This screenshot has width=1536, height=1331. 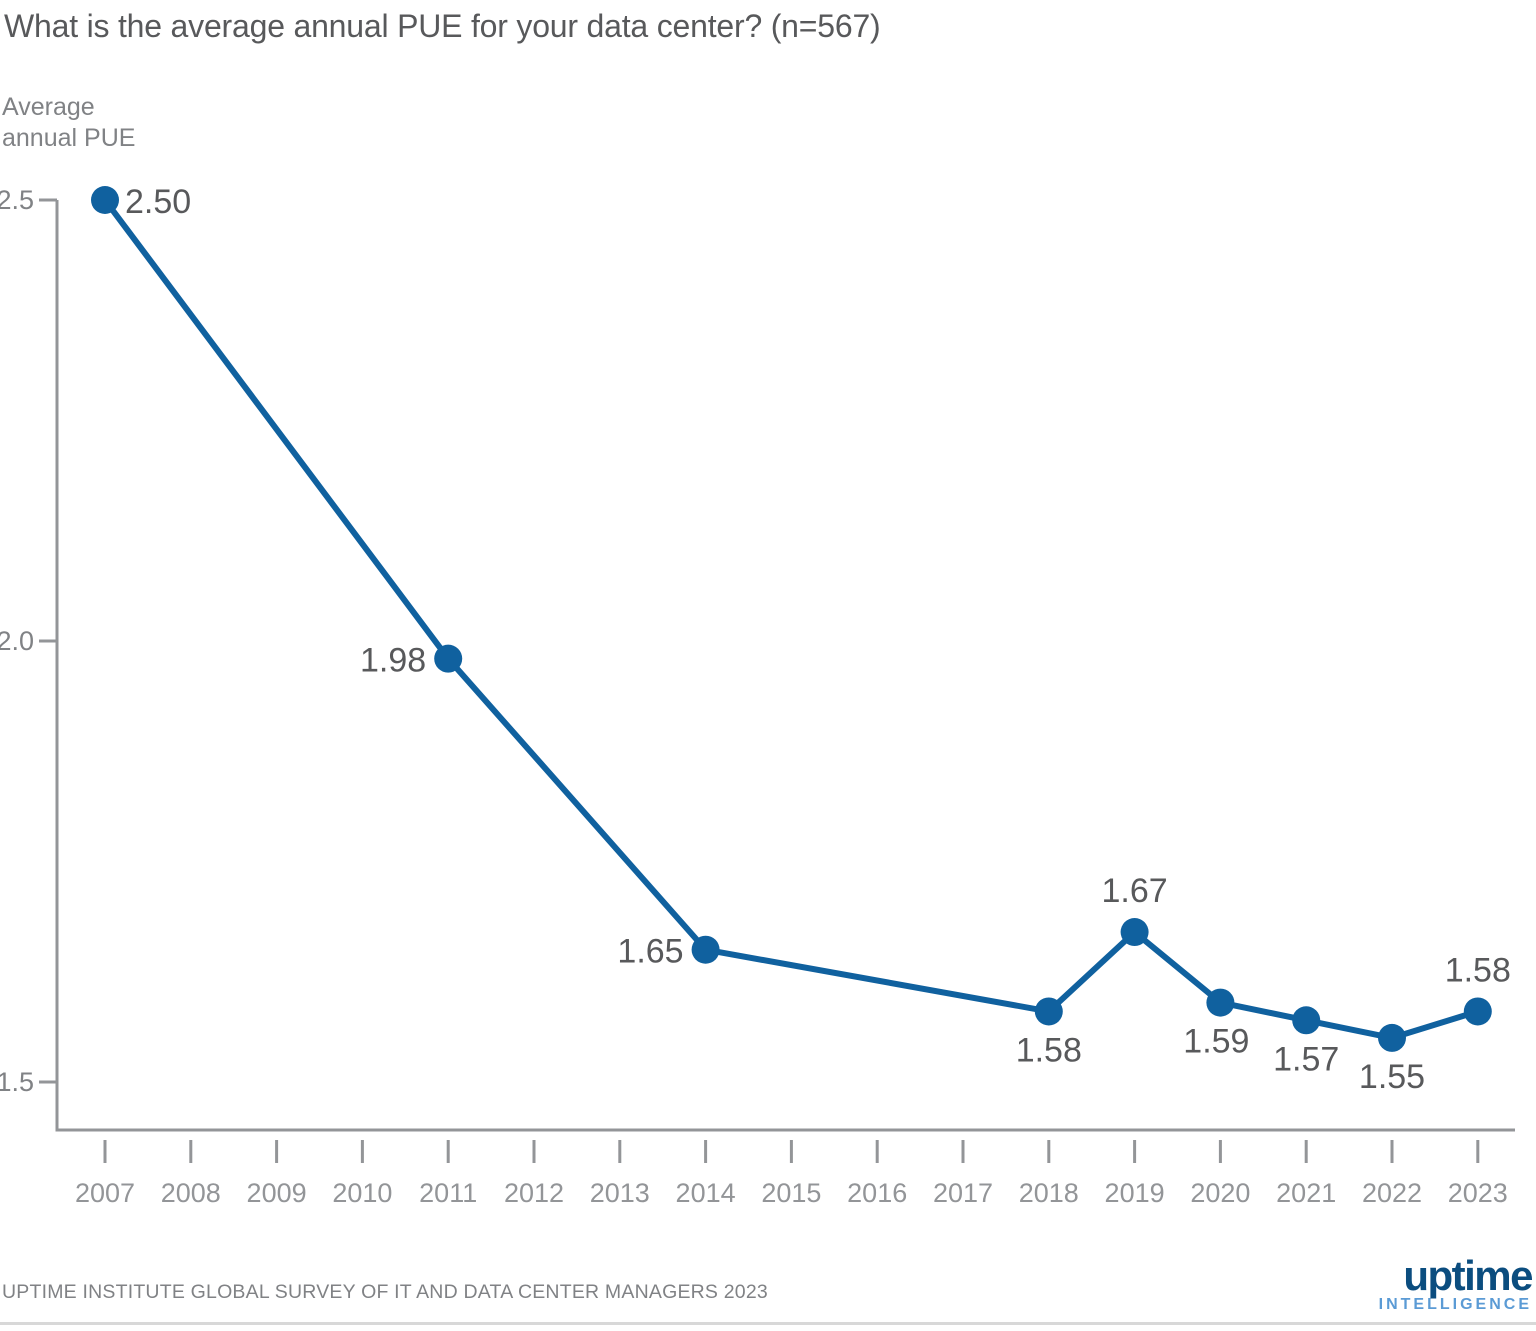 I want to click on x-tick-label: 2015, so click(x=791, y=1193).